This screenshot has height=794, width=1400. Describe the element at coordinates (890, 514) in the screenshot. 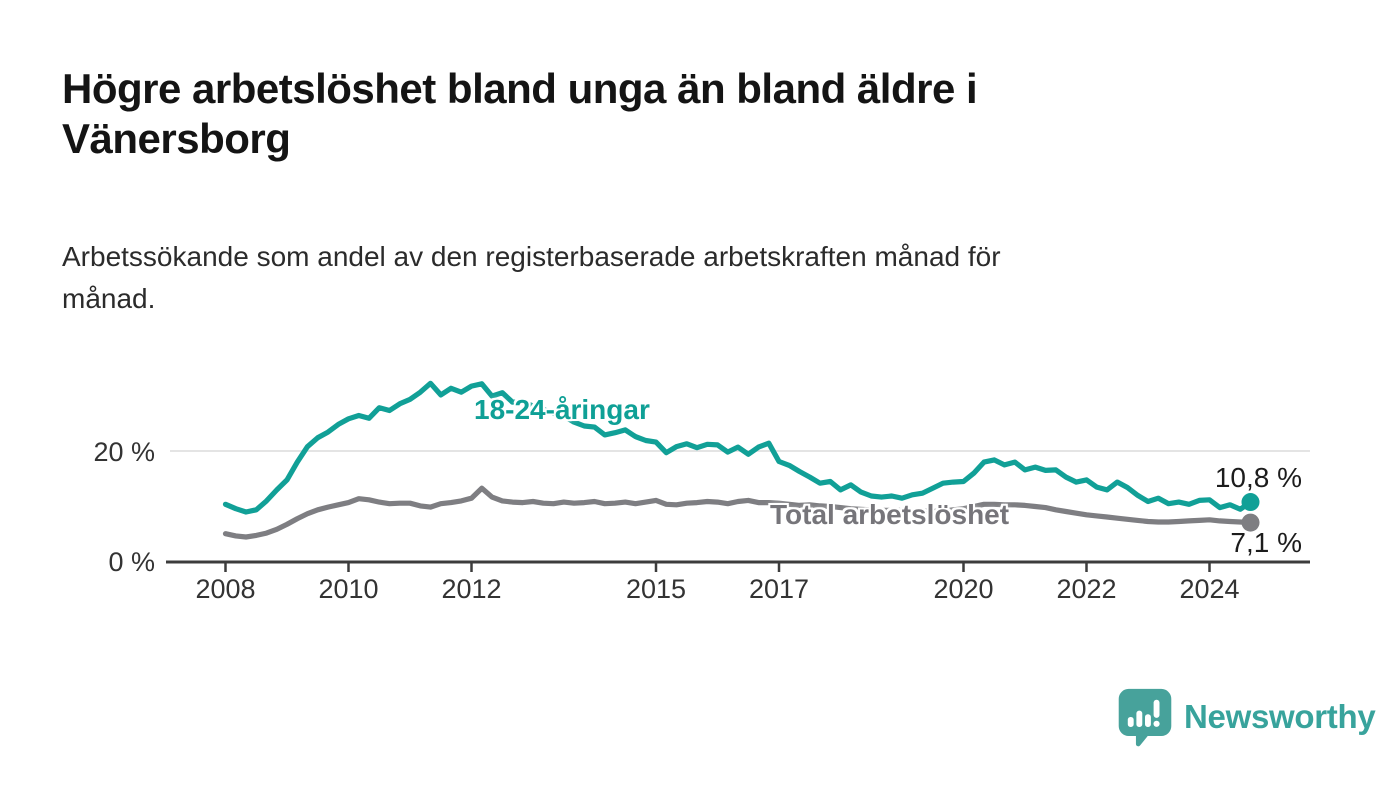

I see `series-label-total: Total arbetslöshet` at that location.